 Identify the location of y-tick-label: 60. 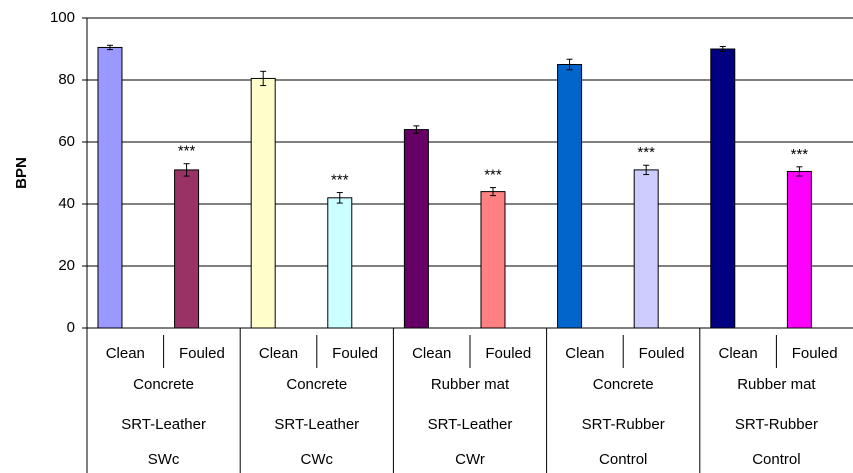
(66, 141).